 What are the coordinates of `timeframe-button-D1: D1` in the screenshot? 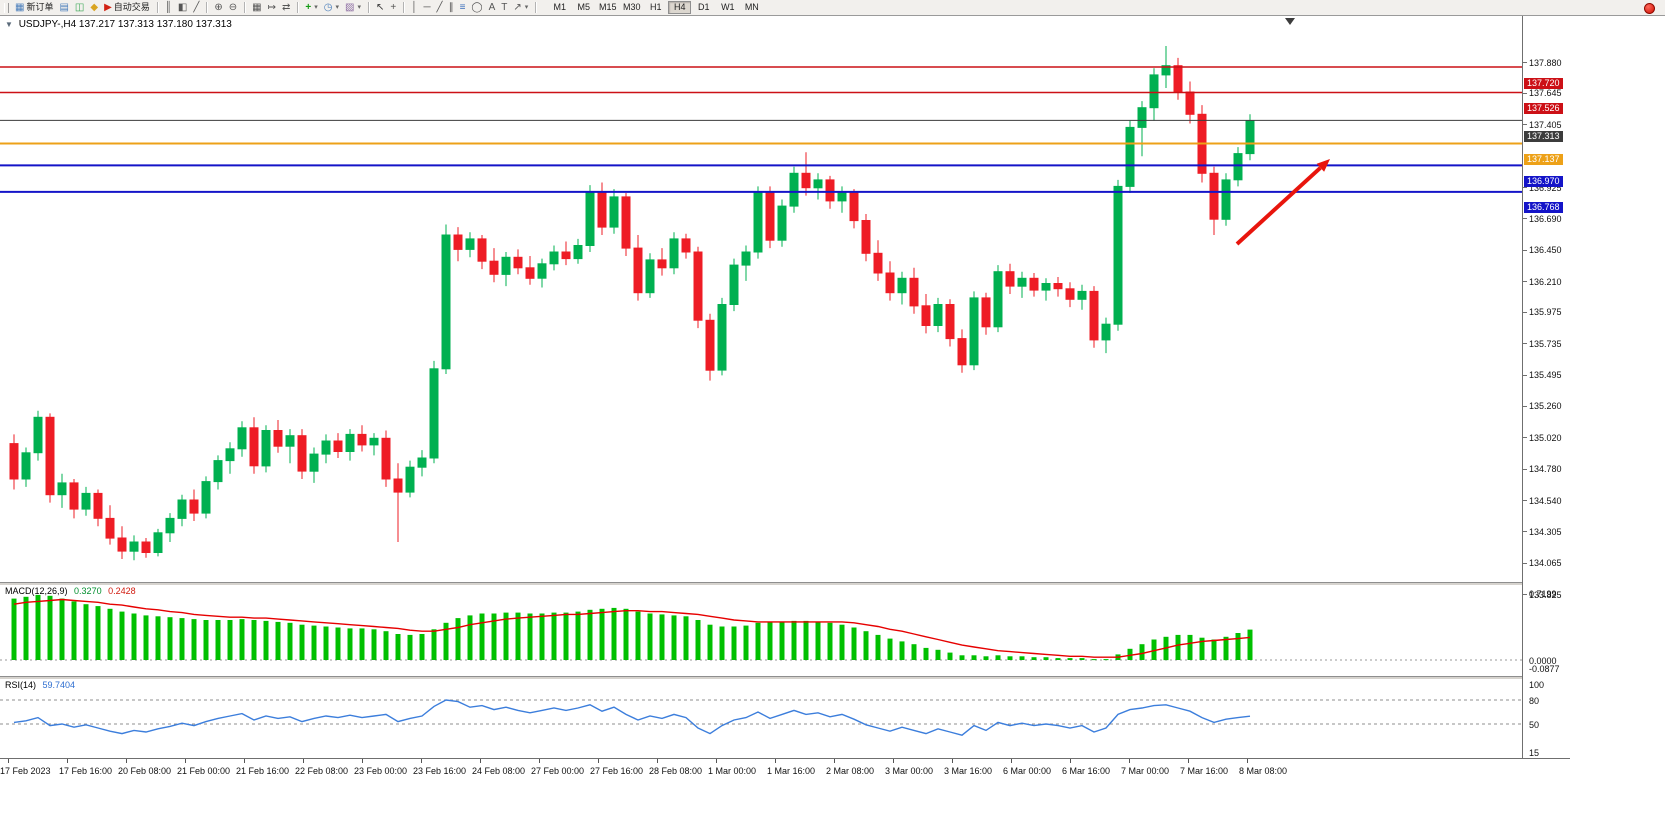 It's located at (703, 7).